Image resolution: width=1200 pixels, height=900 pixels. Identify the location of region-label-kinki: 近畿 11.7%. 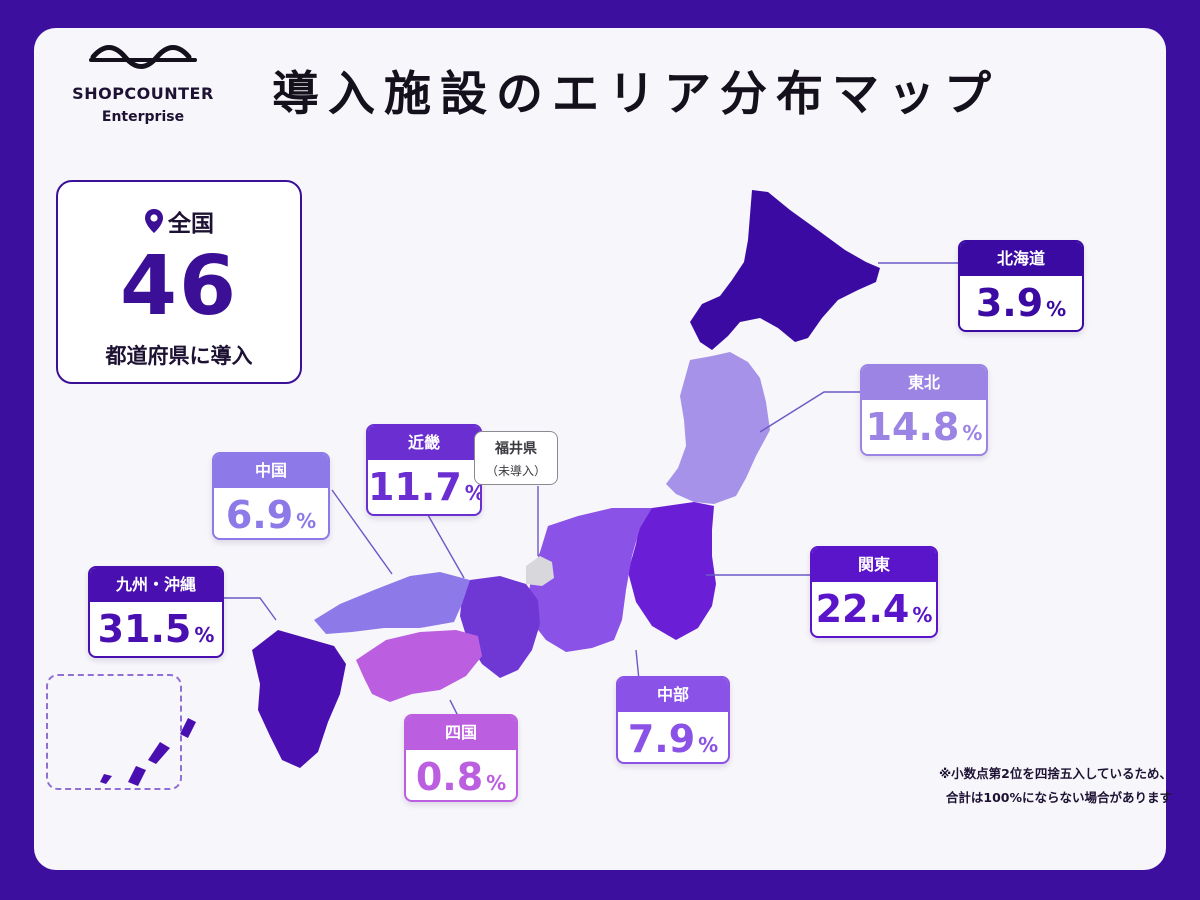
(424, 470).